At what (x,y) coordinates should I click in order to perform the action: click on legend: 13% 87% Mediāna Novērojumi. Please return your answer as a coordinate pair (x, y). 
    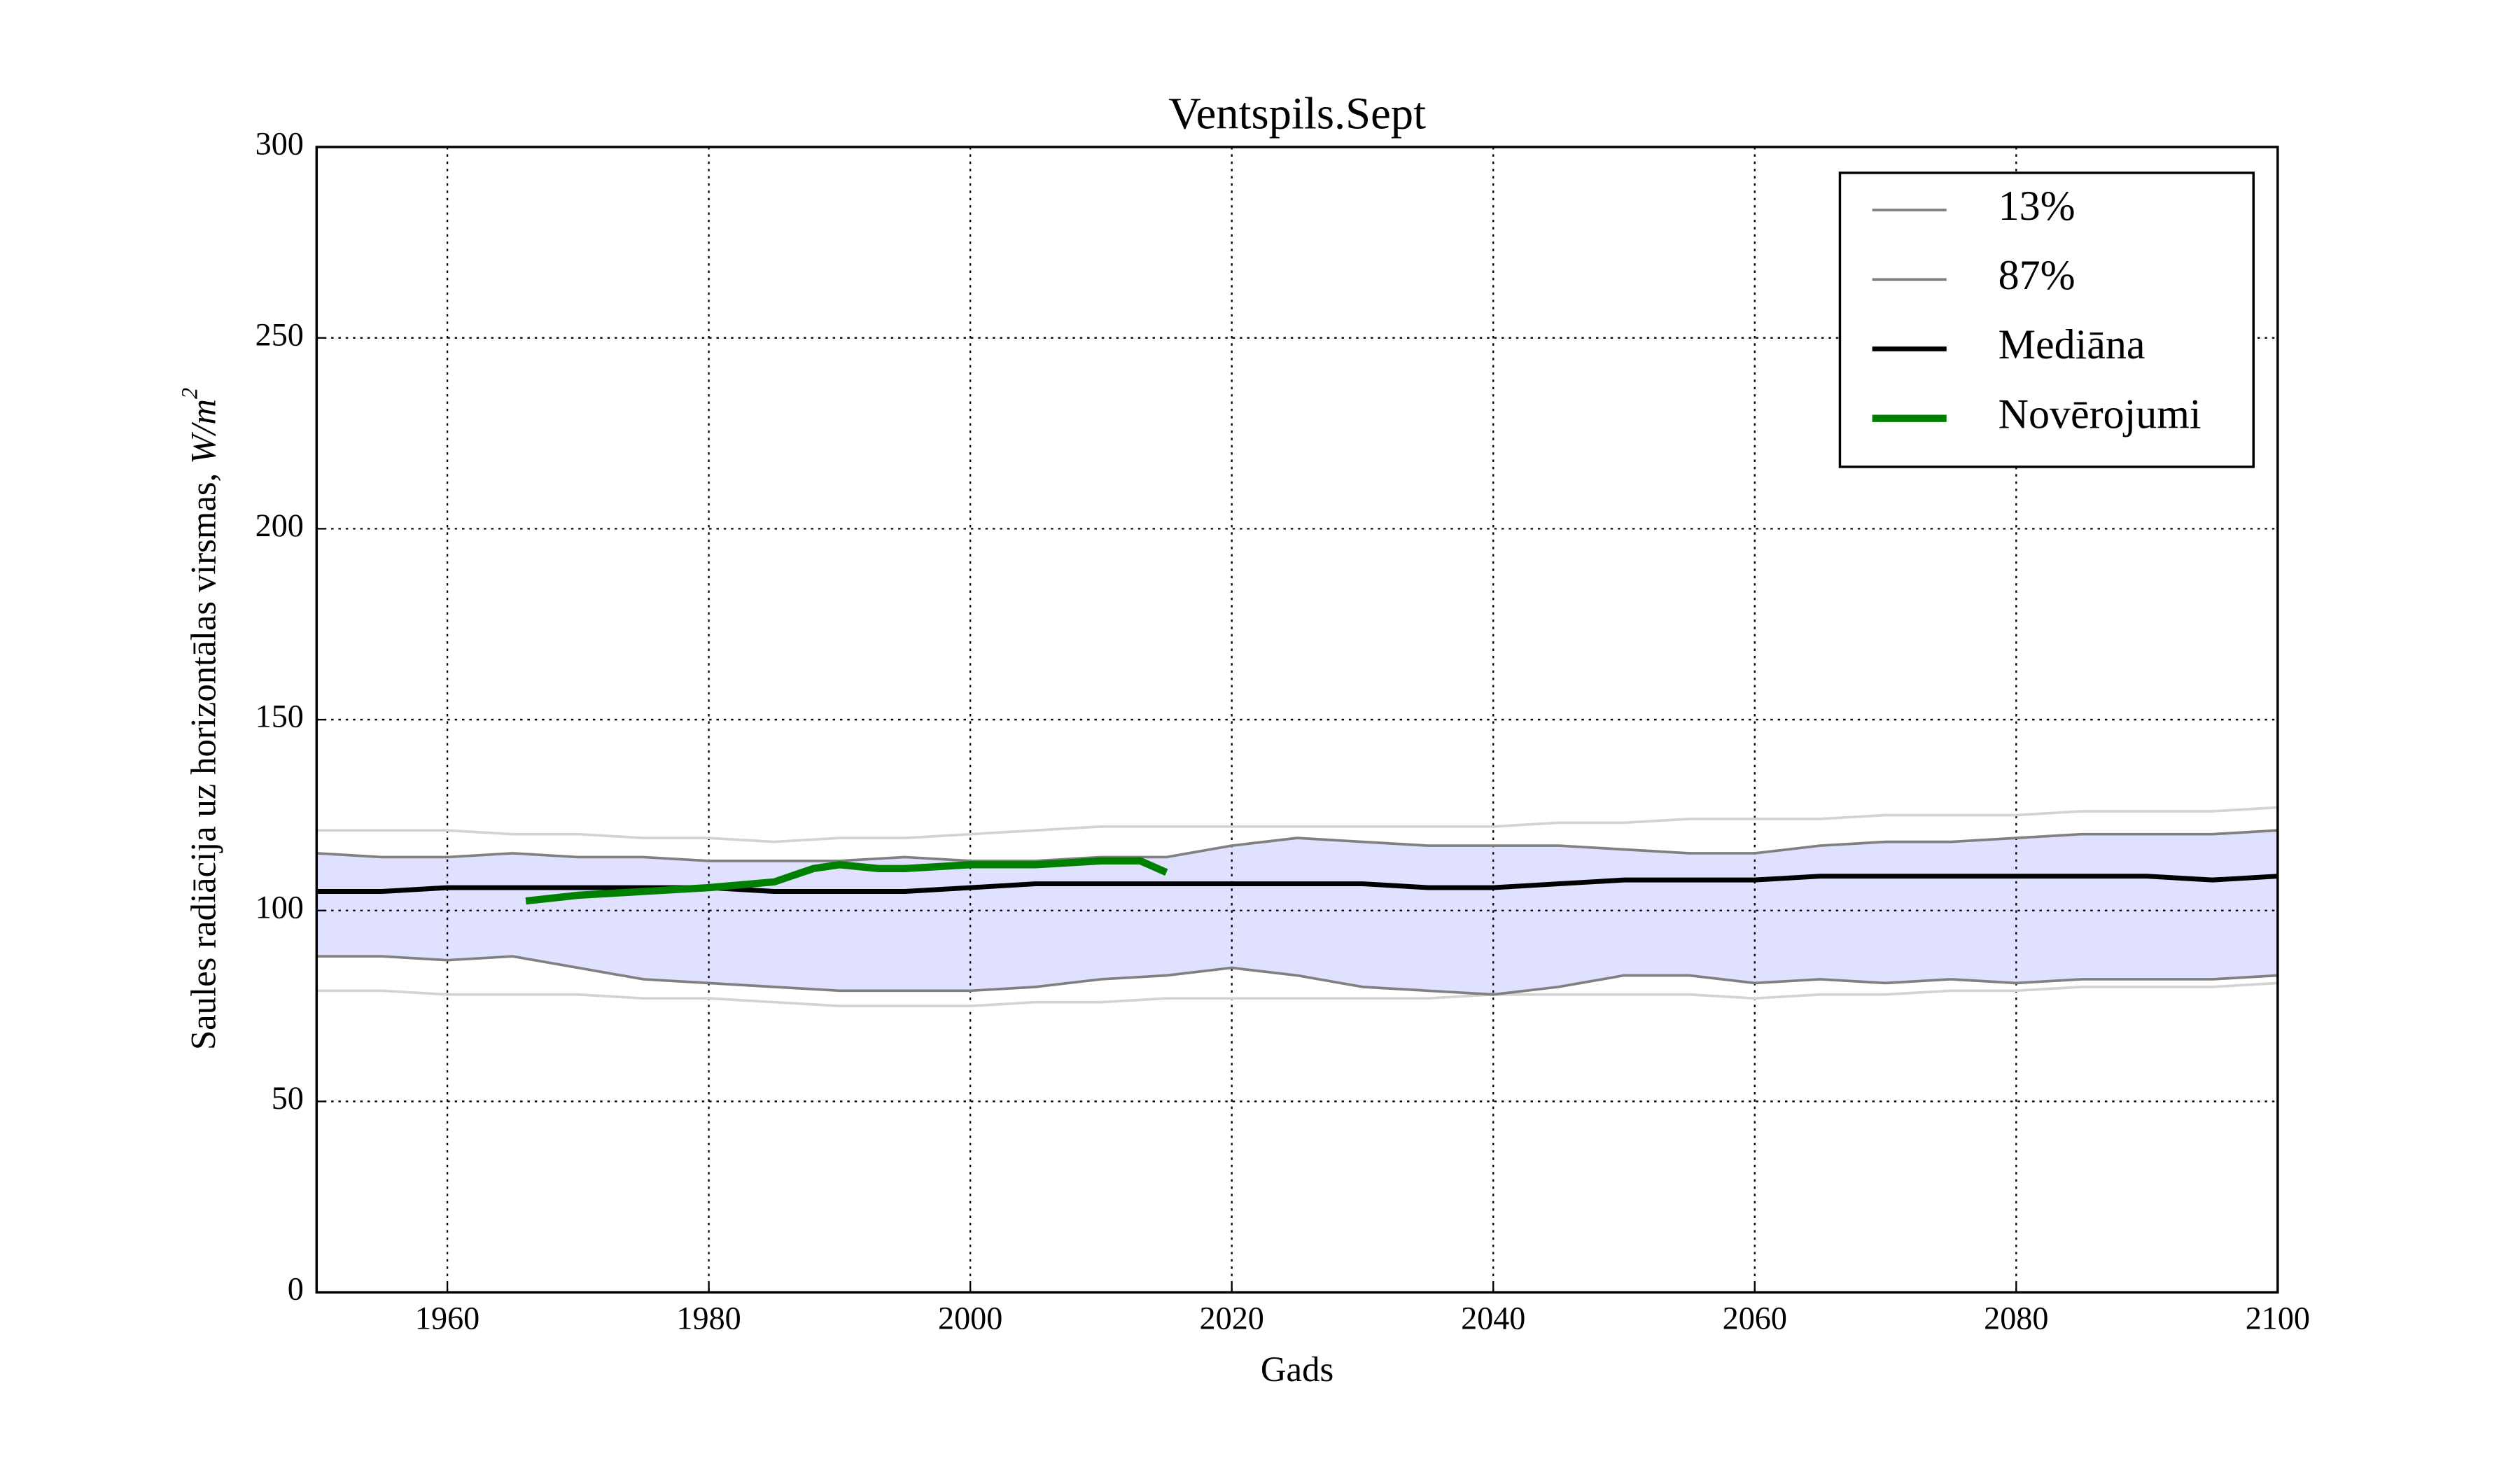
    Looking at the image, I should click on (2046, 320).